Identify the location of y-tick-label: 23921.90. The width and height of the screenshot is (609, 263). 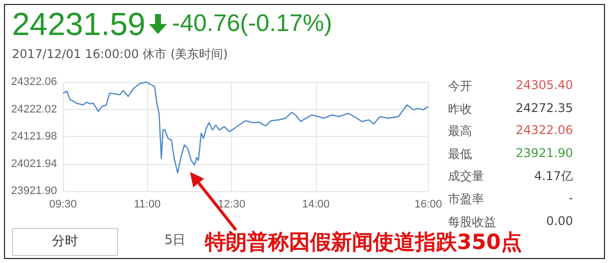
(34, 191).